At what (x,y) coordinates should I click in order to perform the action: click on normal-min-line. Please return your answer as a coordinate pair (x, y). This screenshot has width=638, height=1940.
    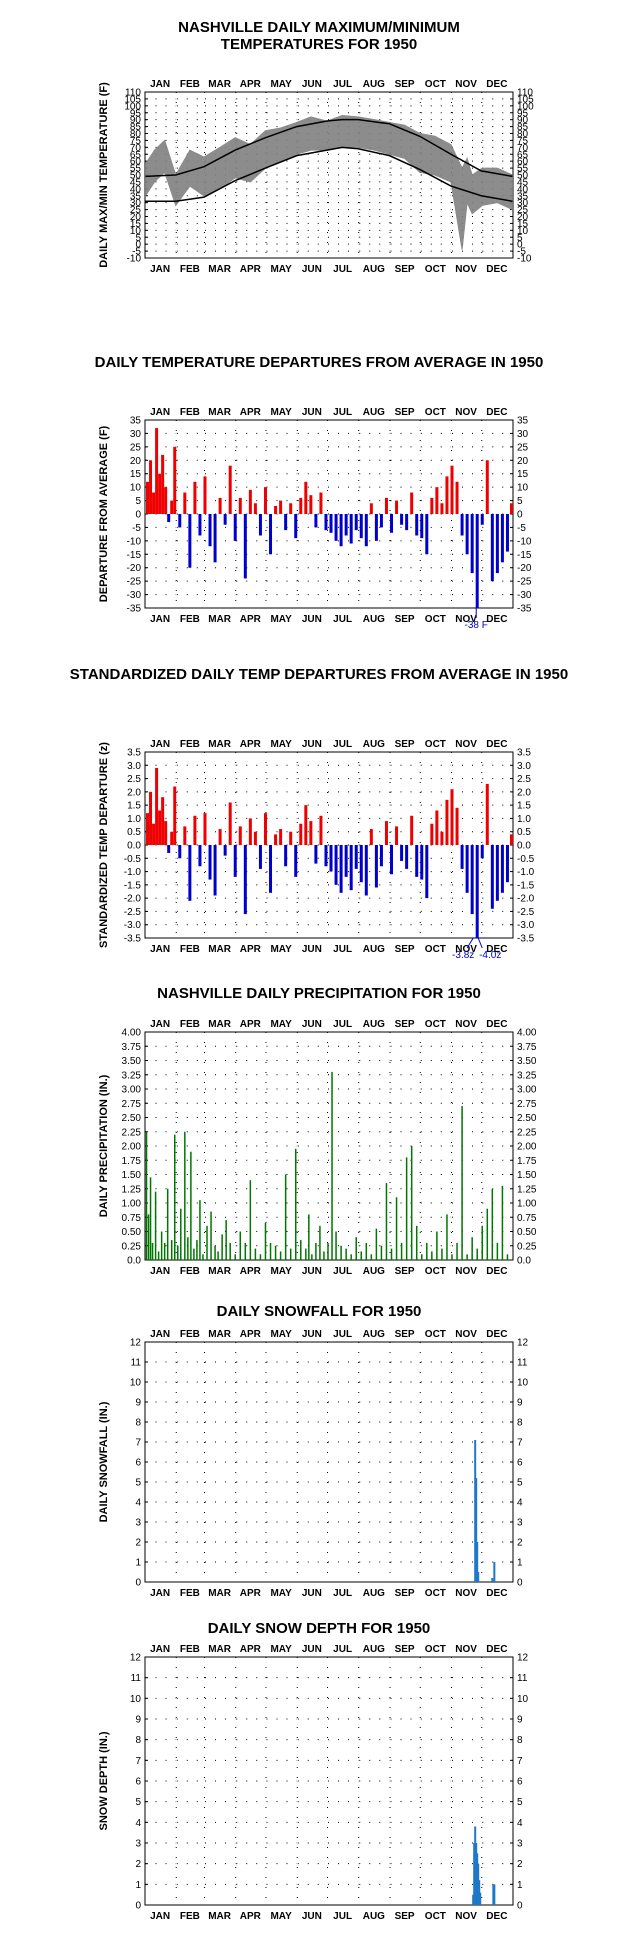
    Looking at the image, I should click on (329, 174).